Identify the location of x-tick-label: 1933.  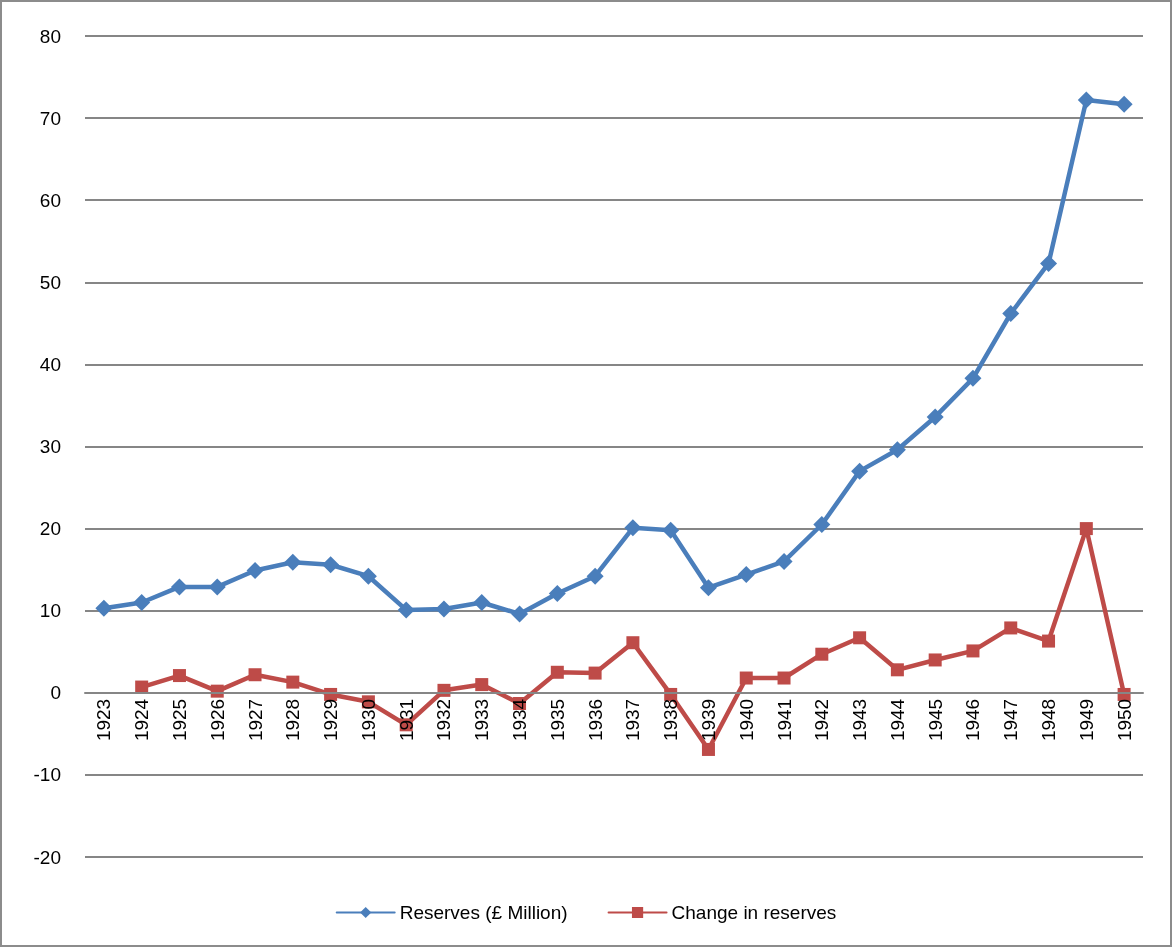
(482, 720).